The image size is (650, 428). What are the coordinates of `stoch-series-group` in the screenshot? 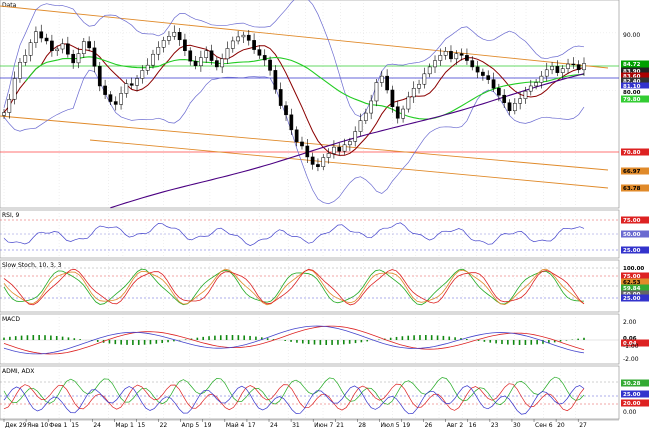 It's located at (309, 286).